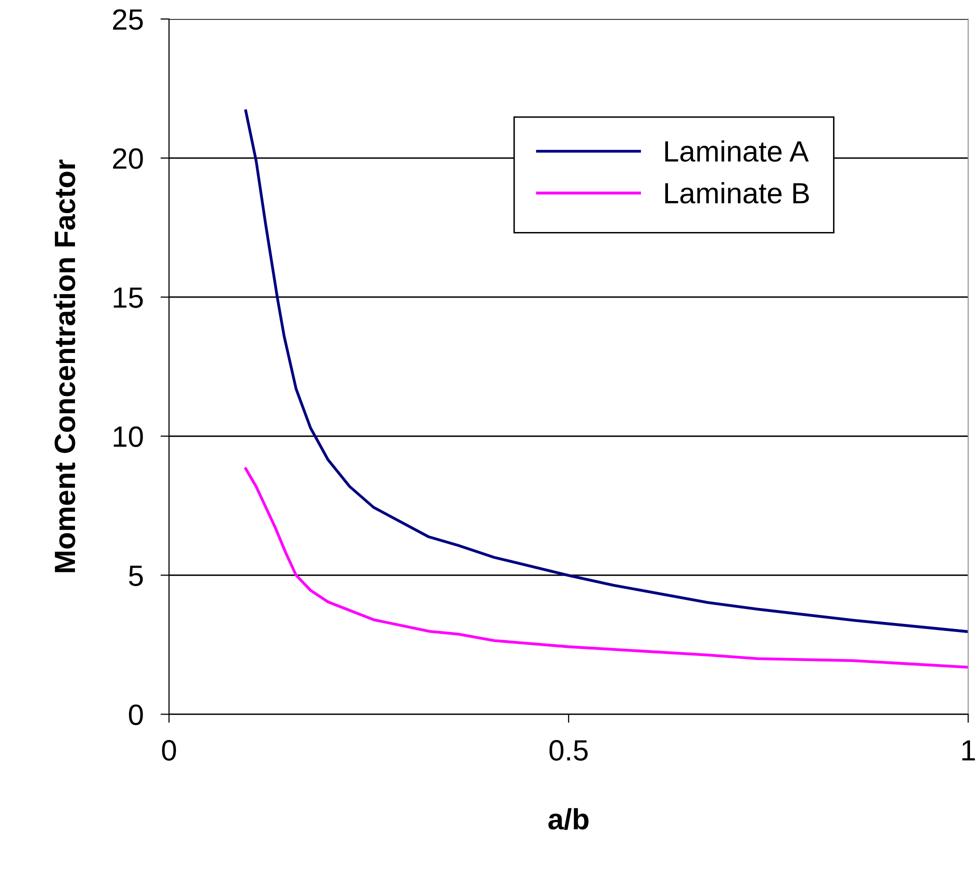  I want to click on legend-label: Laminate A, so click(737, 151).